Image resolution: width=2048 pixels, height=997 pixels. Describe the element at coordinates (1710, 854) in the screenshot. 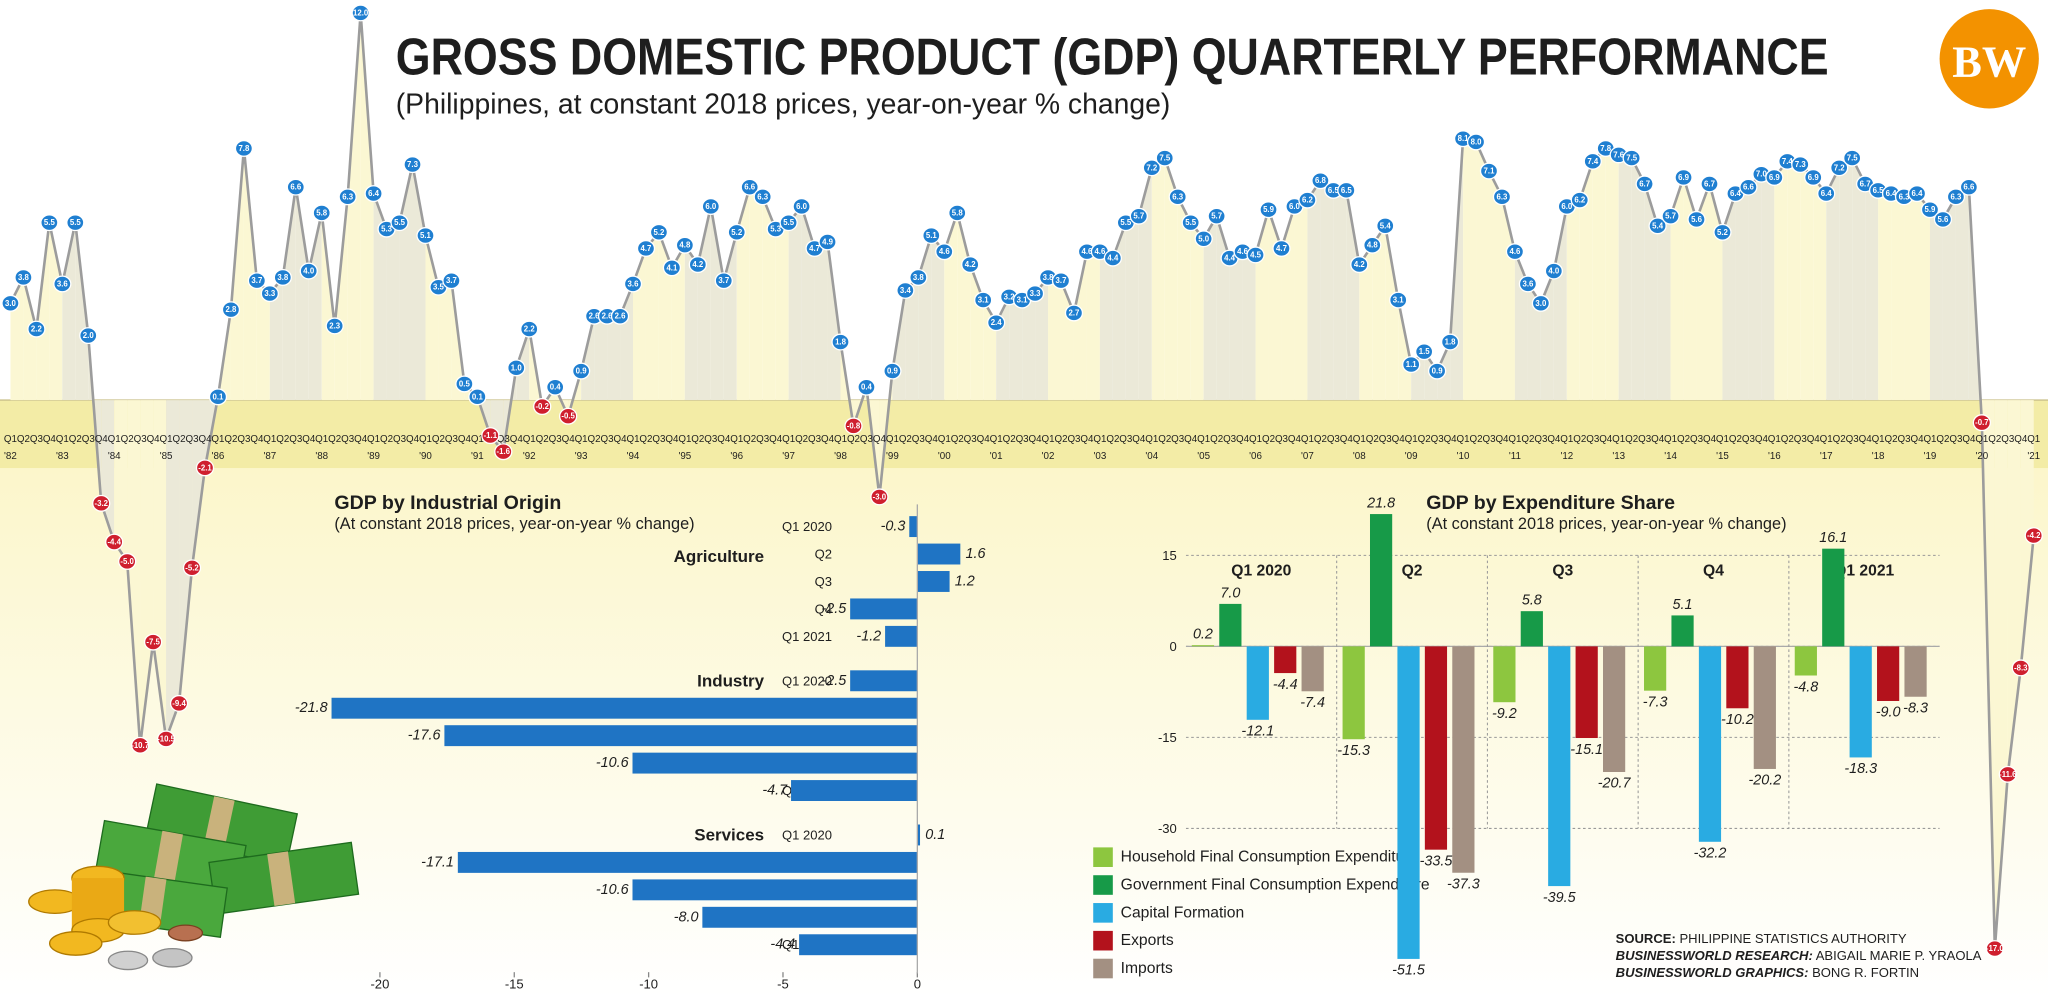

I see `value-label: -32.2` at that location.